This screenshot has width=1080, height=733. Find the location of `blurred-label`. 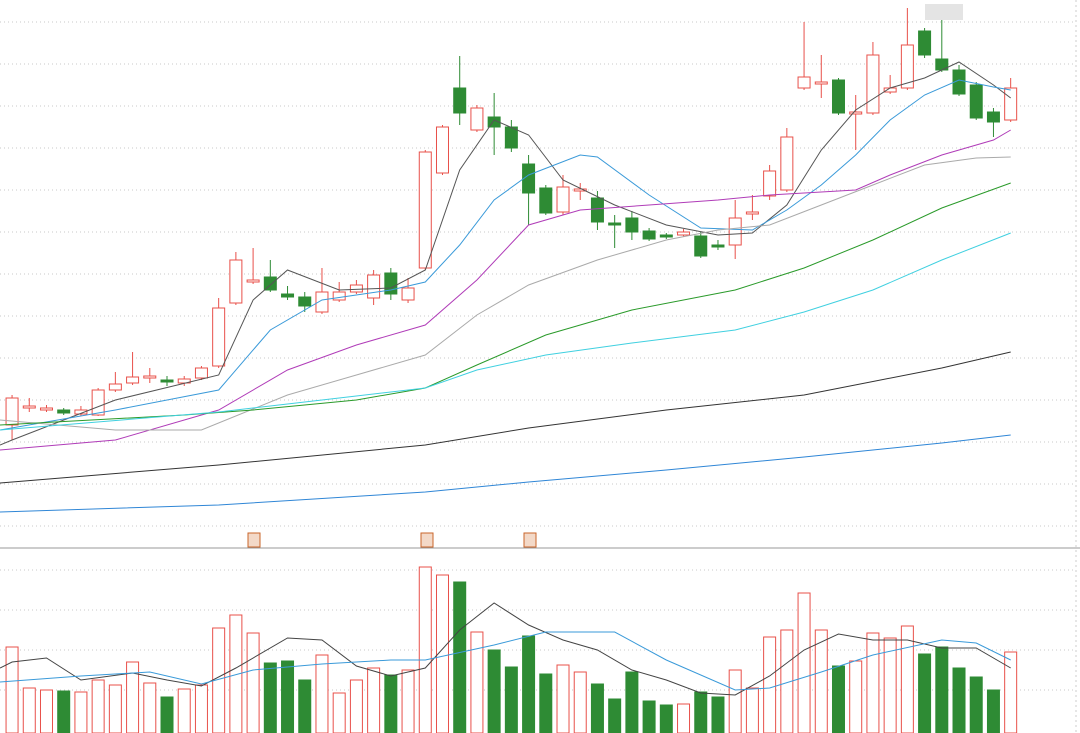

blurred-label is located at coordinates (944, 12).